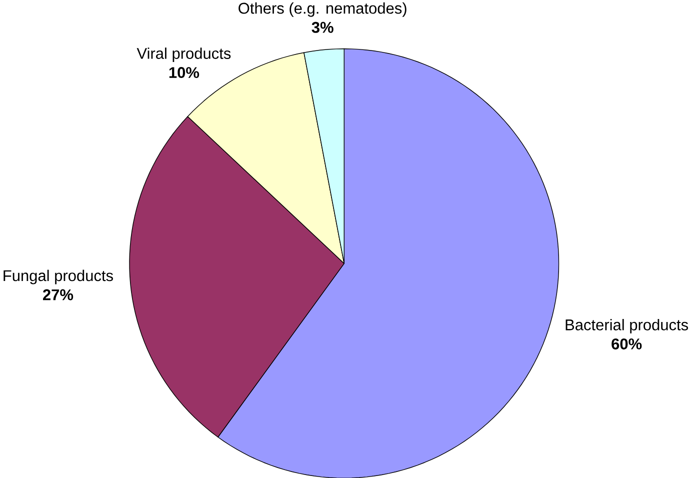 The width and height of the screenshot is (691, 478). Describe the element at coordinates (183, 54) in the screenshot. I see `slice-label: Viral products` at that location.